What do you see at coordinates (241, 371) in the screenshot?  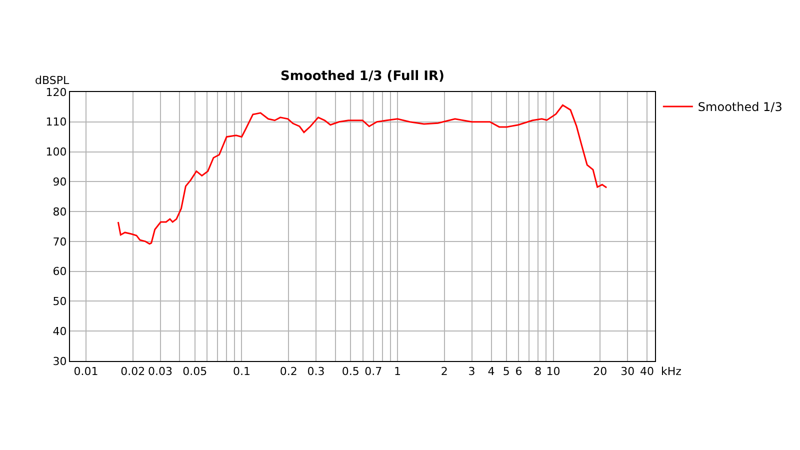 I see `x-tick-label: 0.1` at bounding box center [241, 371].